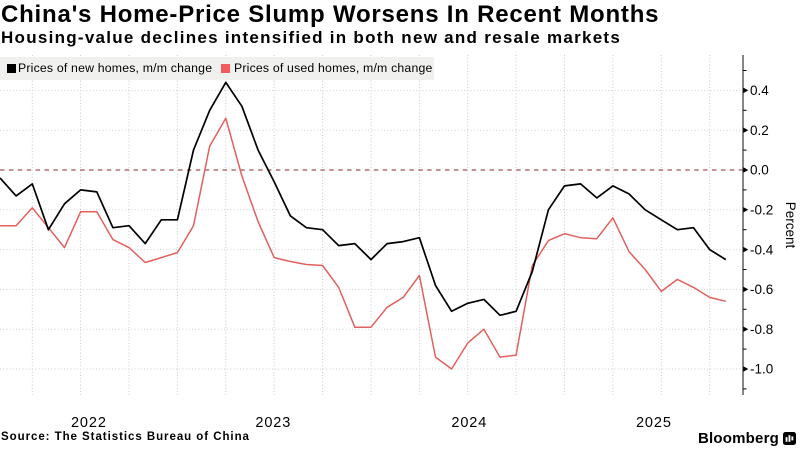  Describe the element at coordinates (759, 90) in the screenshot. I see `svg-text: 0.4` at that location.